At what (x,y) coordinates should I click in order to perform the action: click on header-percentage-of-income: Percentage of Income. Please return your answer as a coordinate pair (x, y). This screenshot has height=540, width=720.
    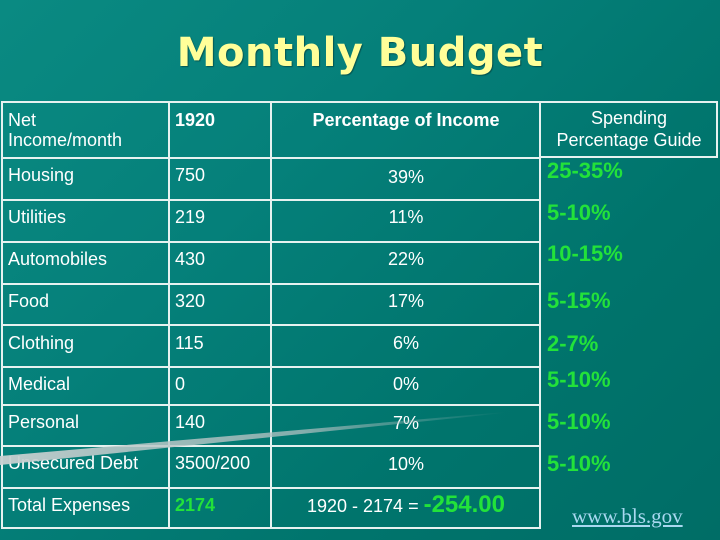
    Looking at the image, I should click on (406, 120).